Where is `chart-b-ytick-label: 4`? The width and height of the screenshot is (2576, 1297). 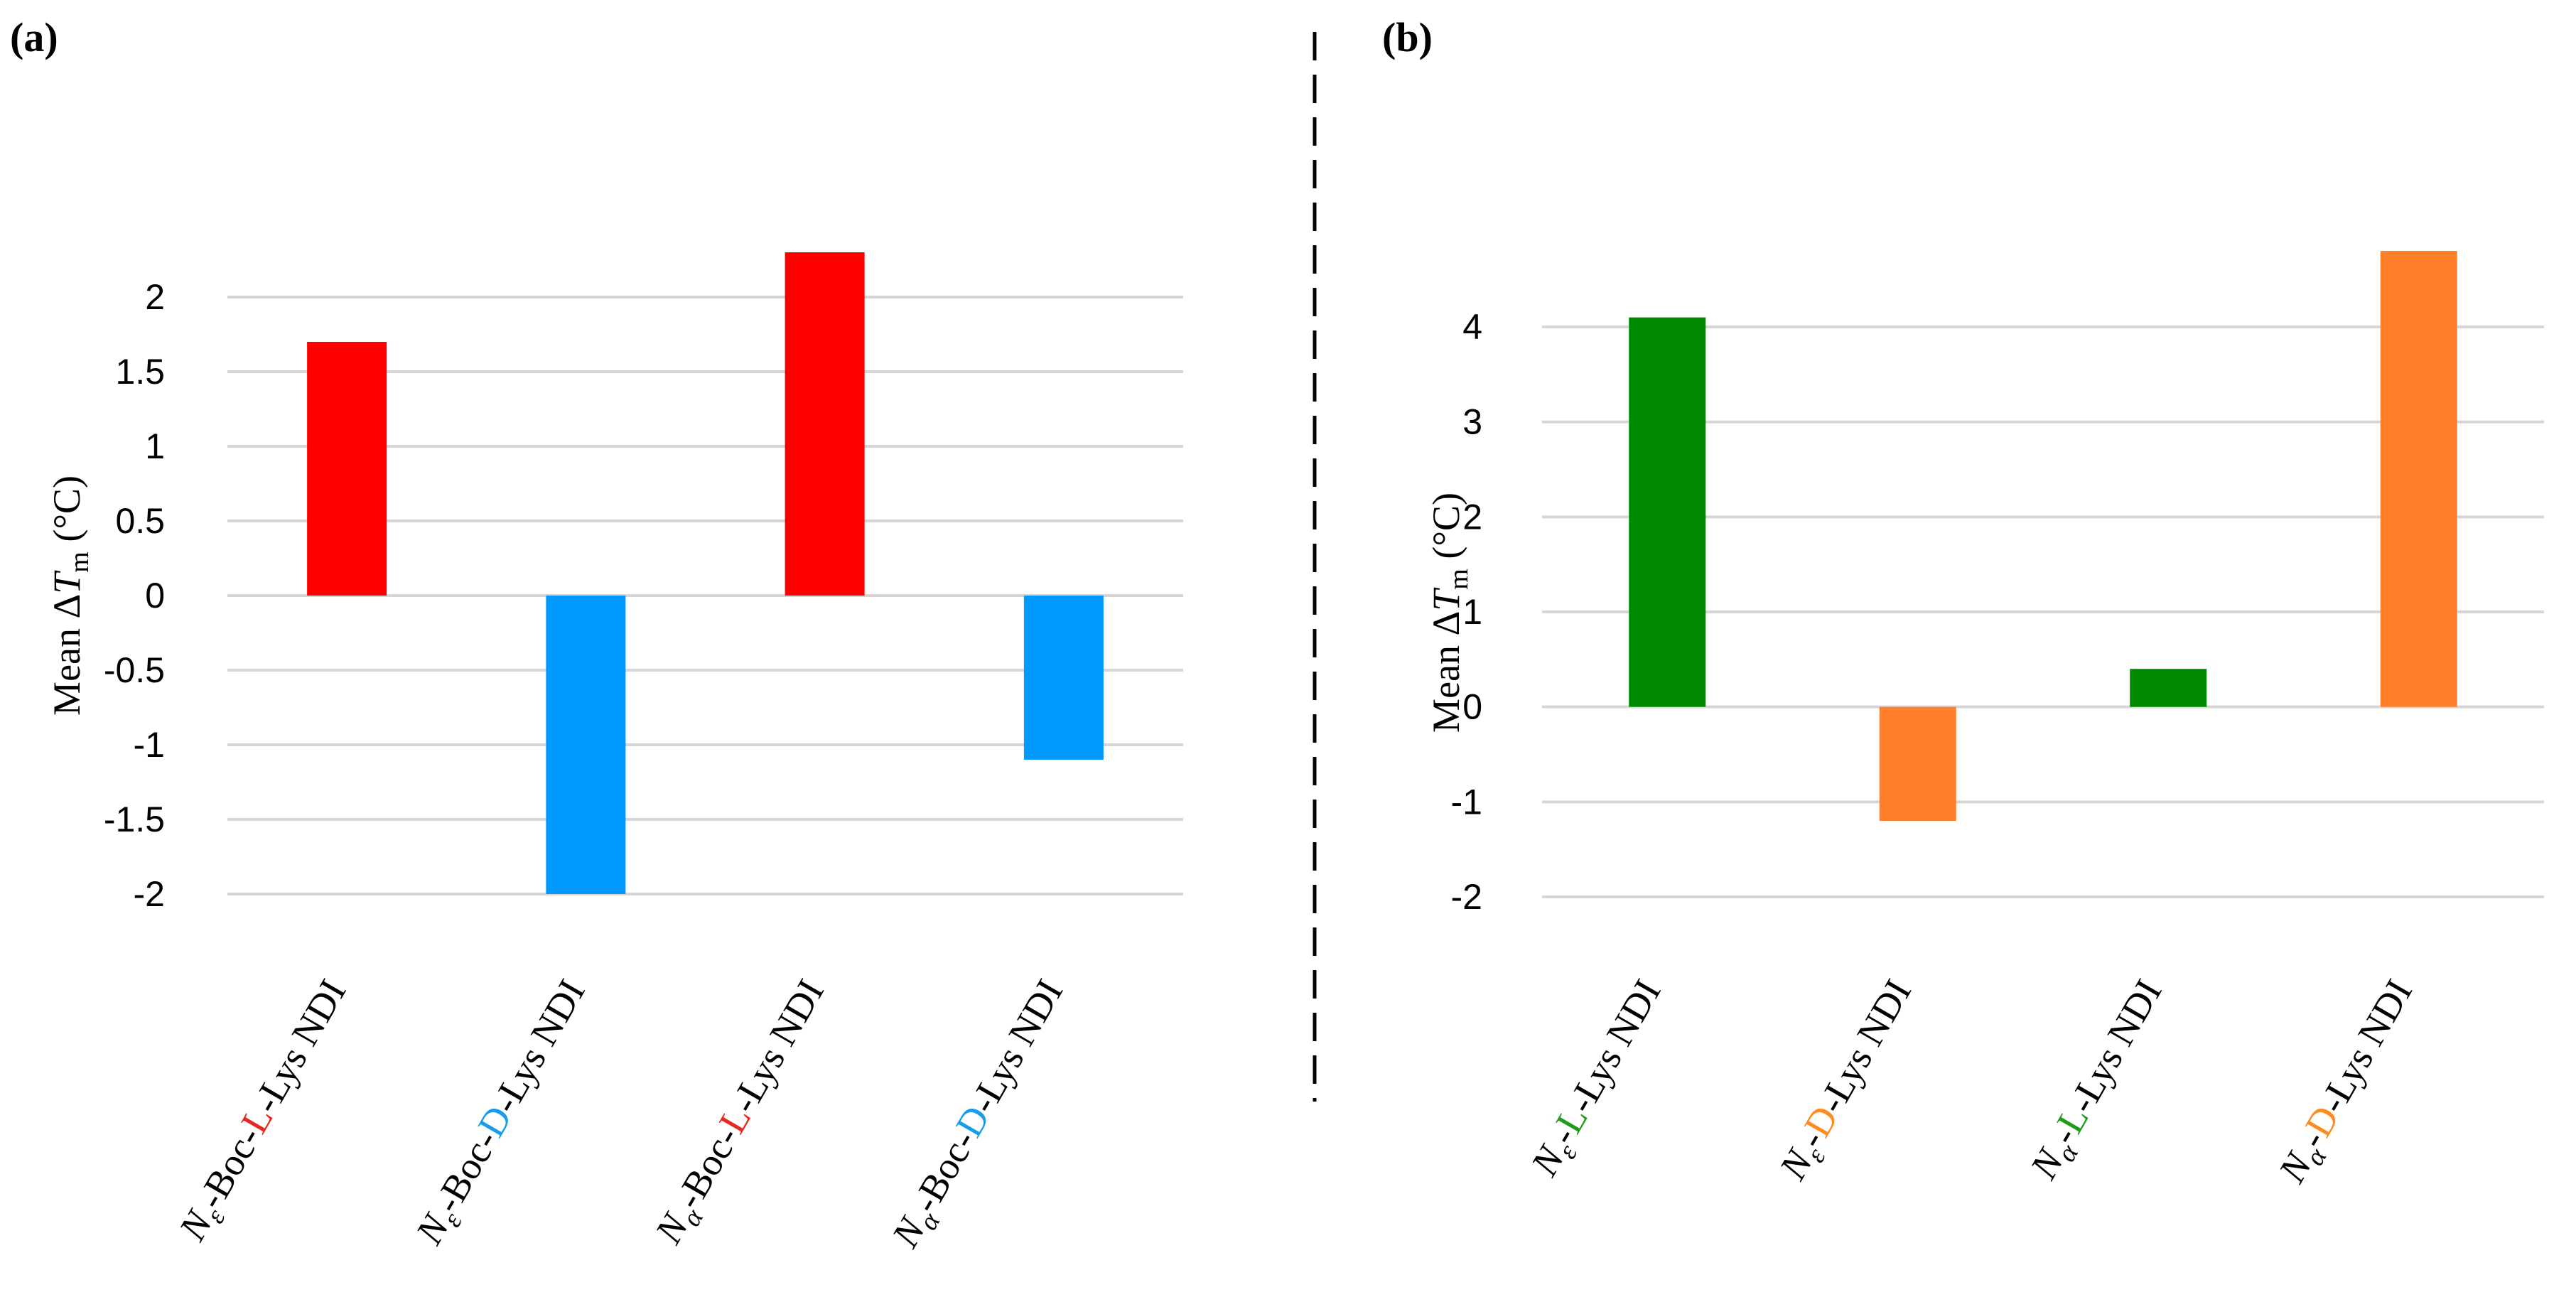
chart-b-ytick-label: 4 is located at coordinates (1472, 327).